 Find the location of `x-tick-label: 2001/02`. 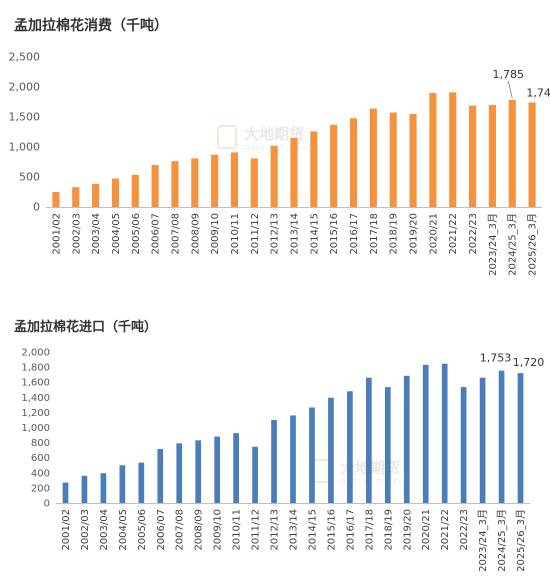

x-tick-label: 2001/02 is located at coordinates (56, 234).